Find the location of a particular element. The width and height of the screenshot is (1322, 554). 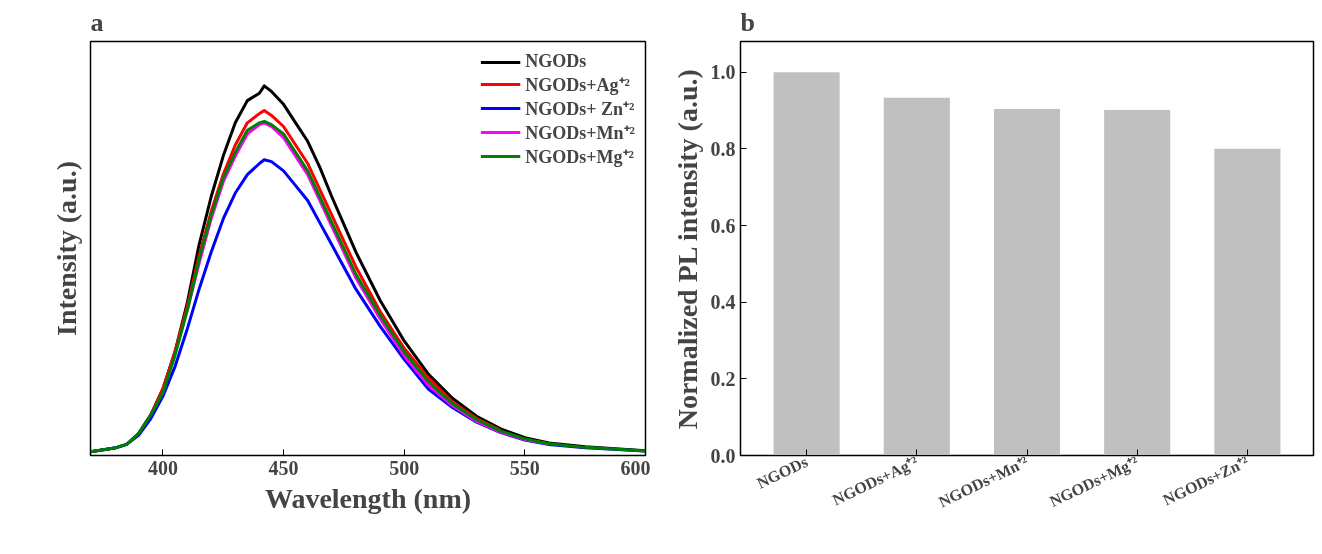

y-tick-label: 0.2 is located at coordinates (723, 378).